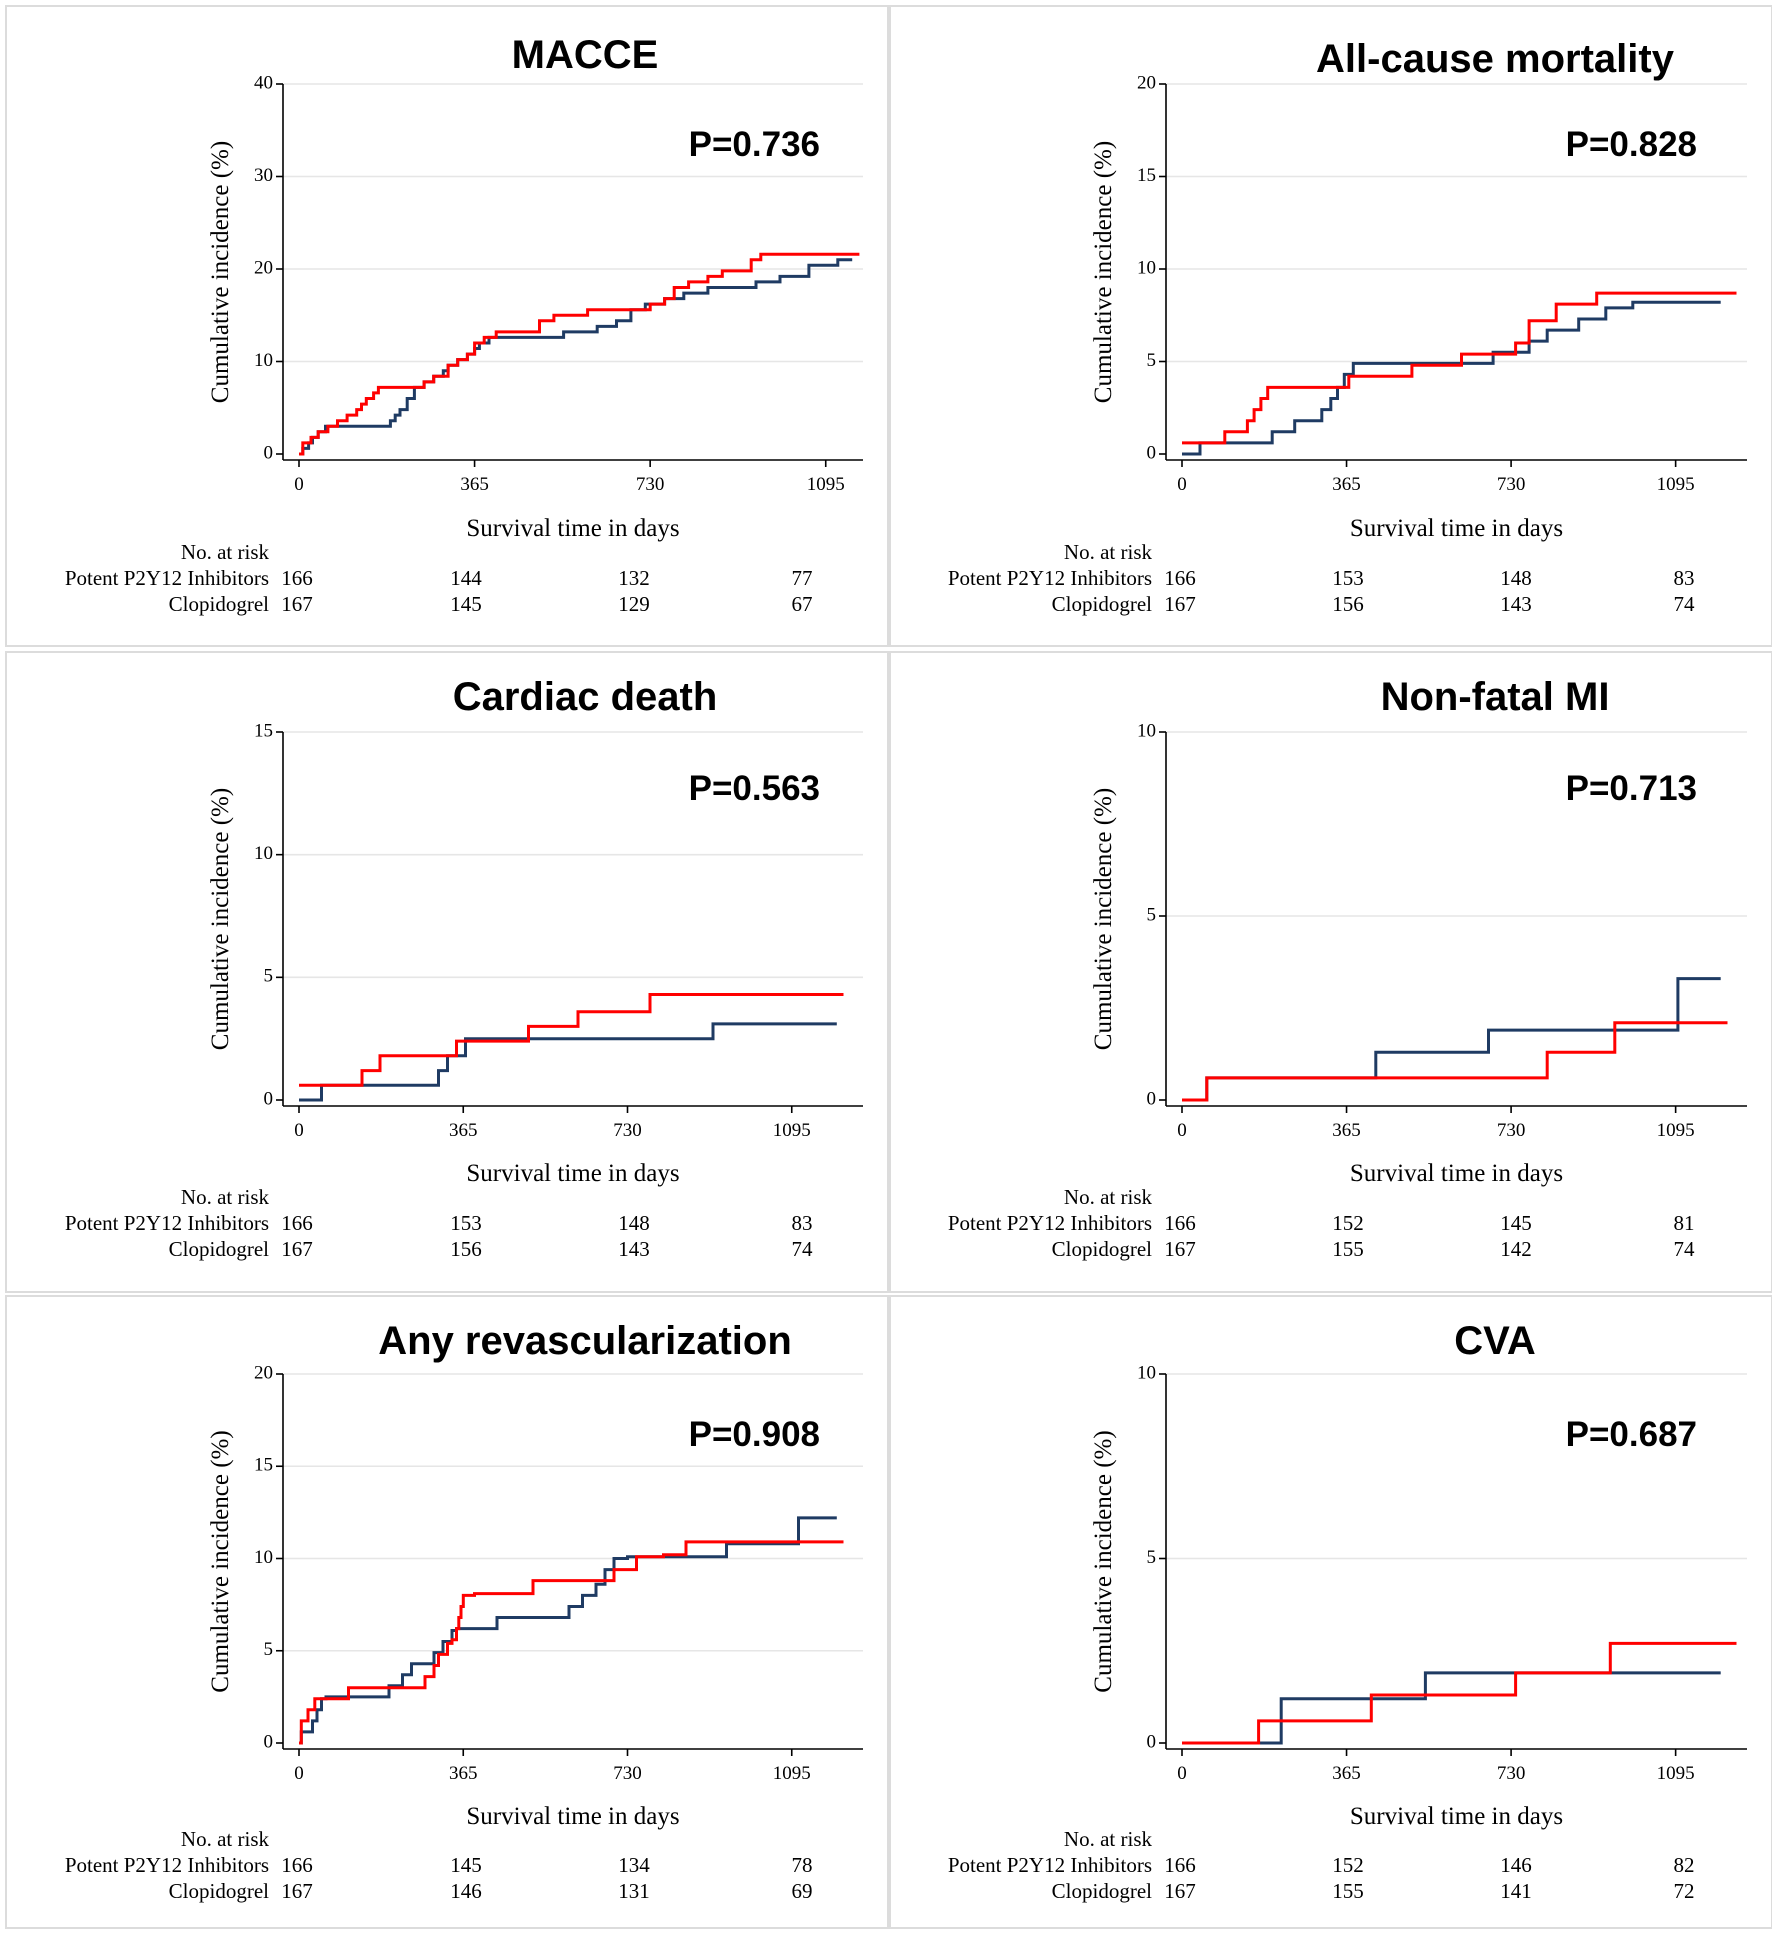  What do you see at coordinates (263, 82) in the screenshot?
I see `y-tick-label: 40` at bounding box center [263, 82].